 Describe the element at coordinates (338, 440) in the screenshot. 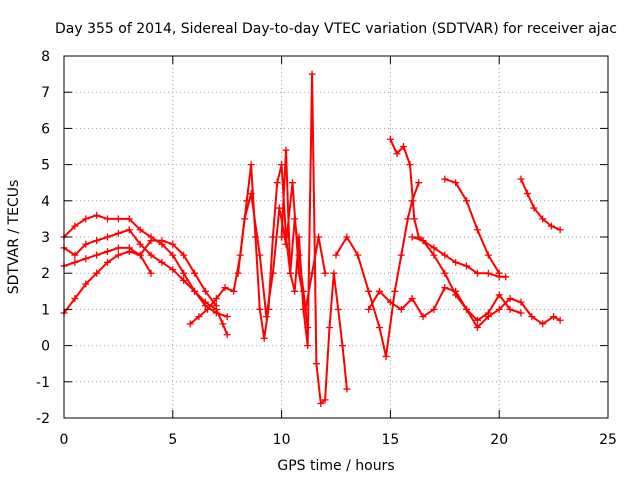

I see `x-tick-labels: 0 5 10 15 20 25` at that location.